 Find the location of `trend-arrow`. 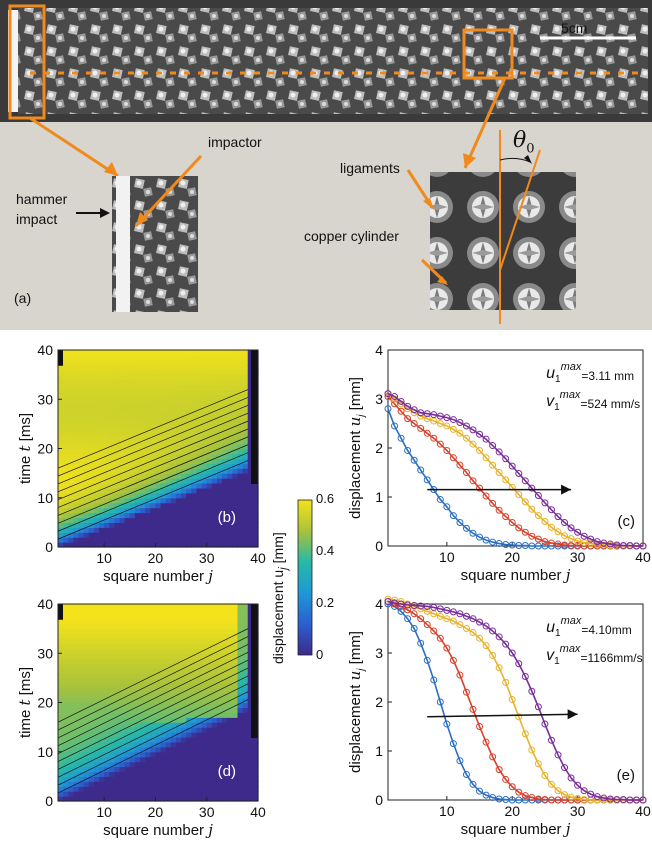

trend-arrow is located at coordinates (502, 715).